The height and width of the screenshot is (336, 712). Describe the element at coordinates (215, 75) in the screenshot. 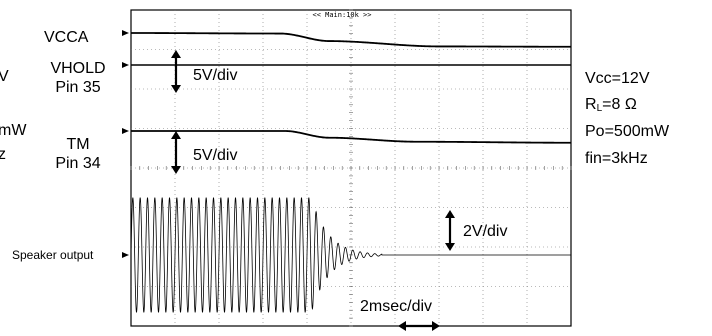

I see `scale-label-ch12: 5V/div` at that location.